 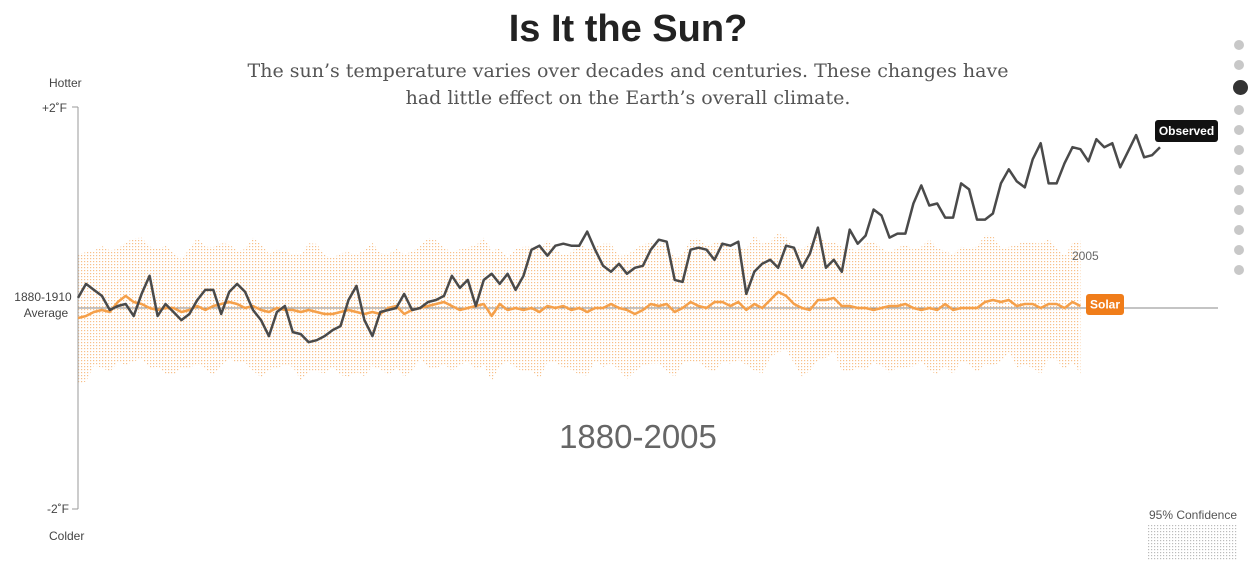 I want to click on period-label: 1880-2005, so click(x=638, y=436).